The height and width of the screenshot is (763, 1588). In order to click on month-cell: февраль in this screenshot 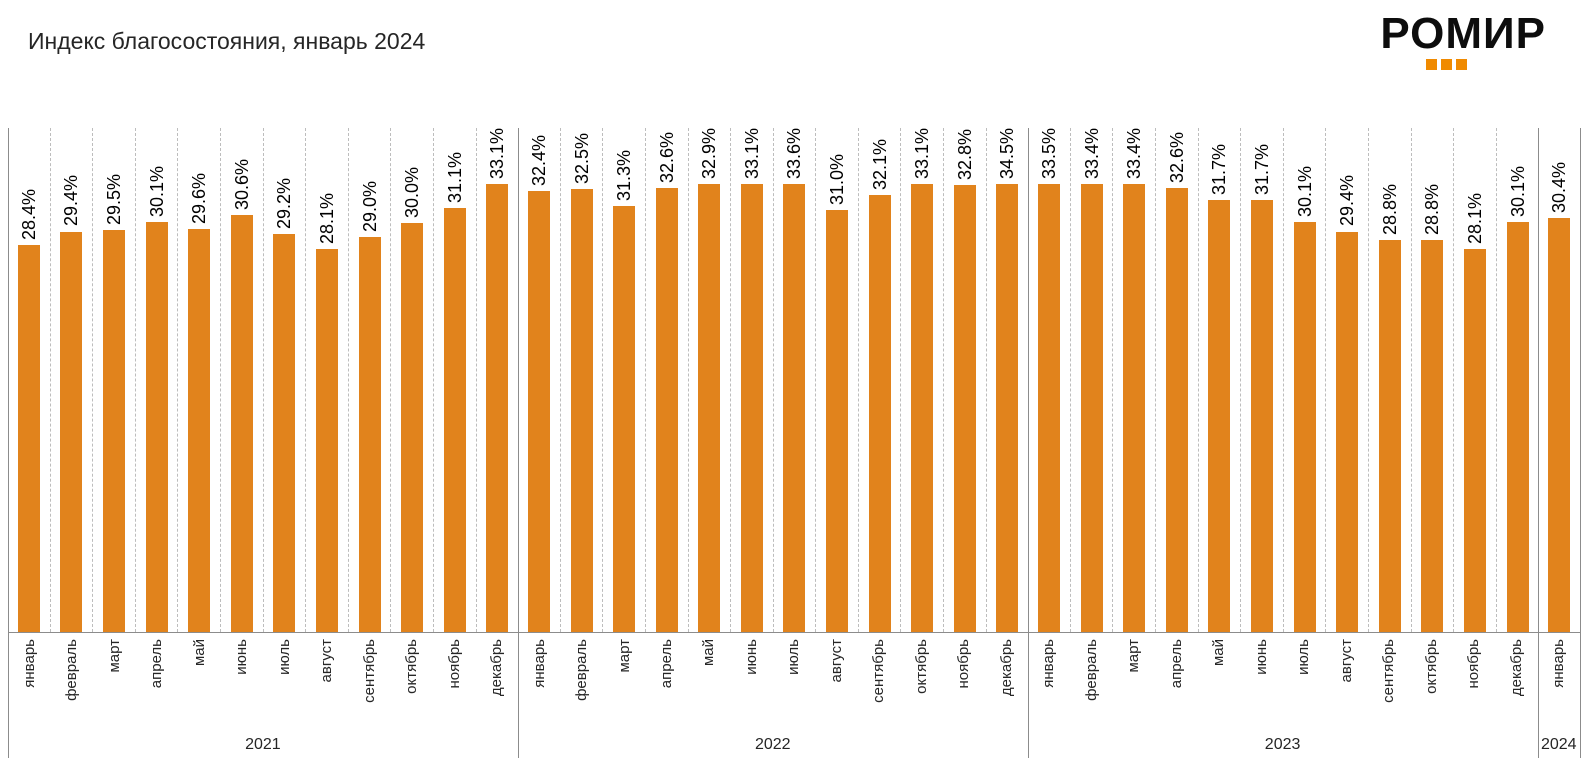, I will do `click(71, 683)`.